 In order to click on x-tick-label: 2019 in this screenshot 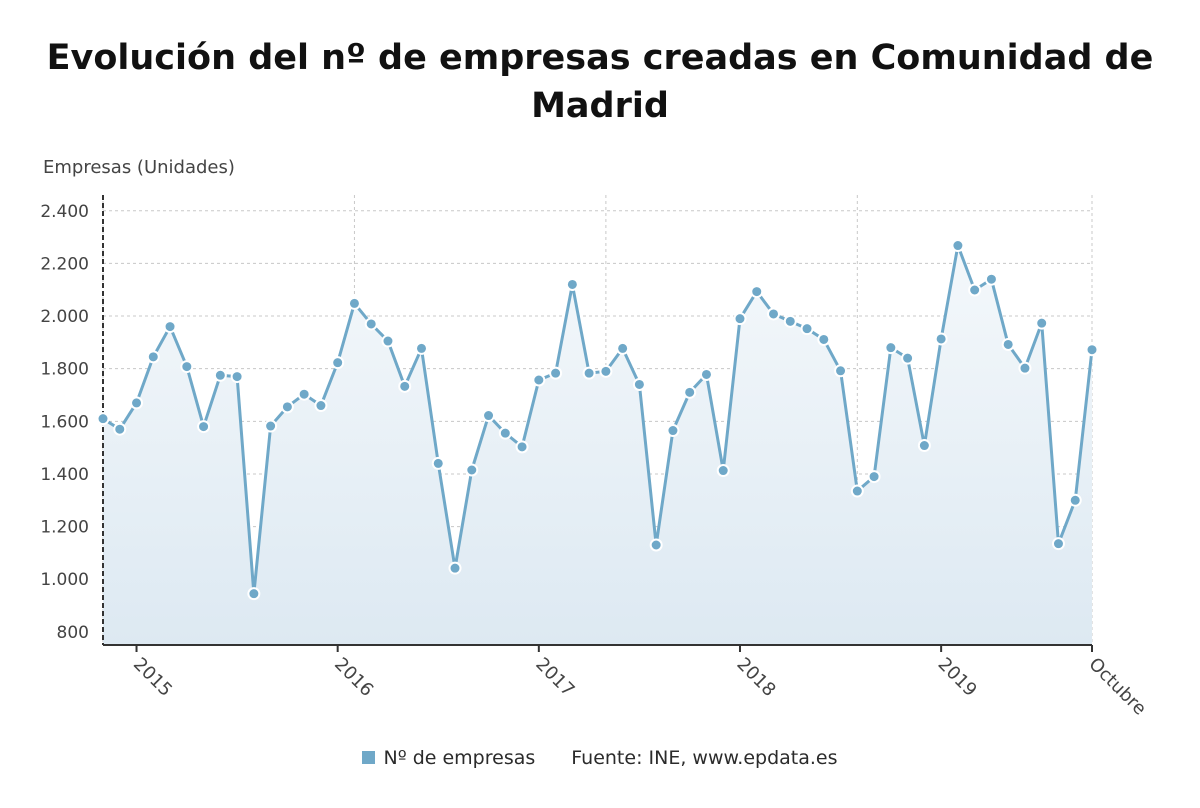, I will do `click(957, 677)`.